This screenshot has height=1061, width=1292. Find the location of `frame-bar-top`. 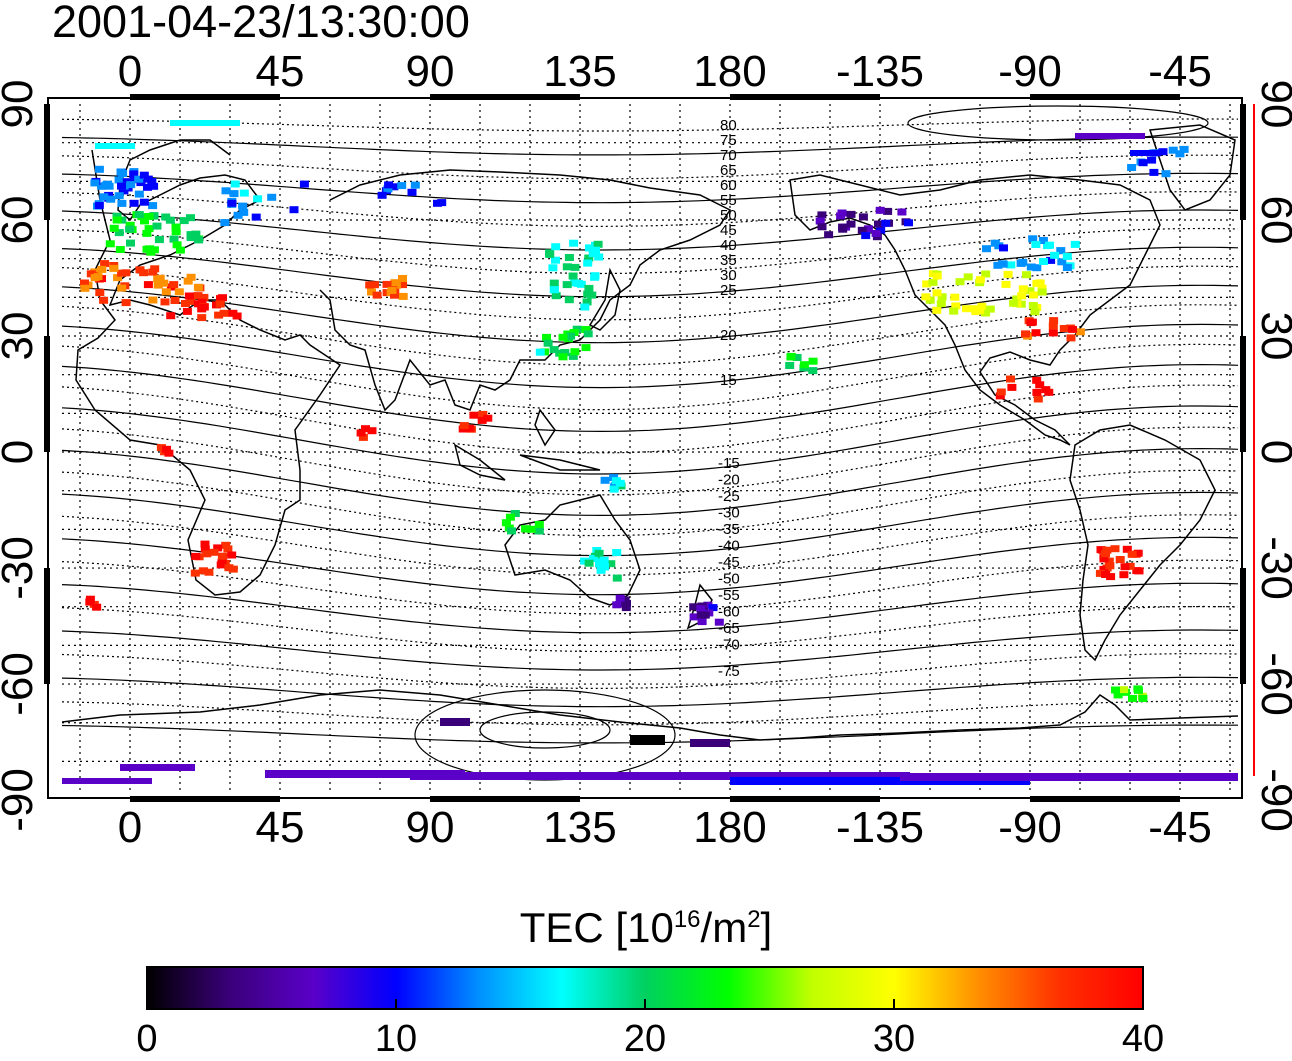

frame-bar-top is located at coordinates (1105, 97).